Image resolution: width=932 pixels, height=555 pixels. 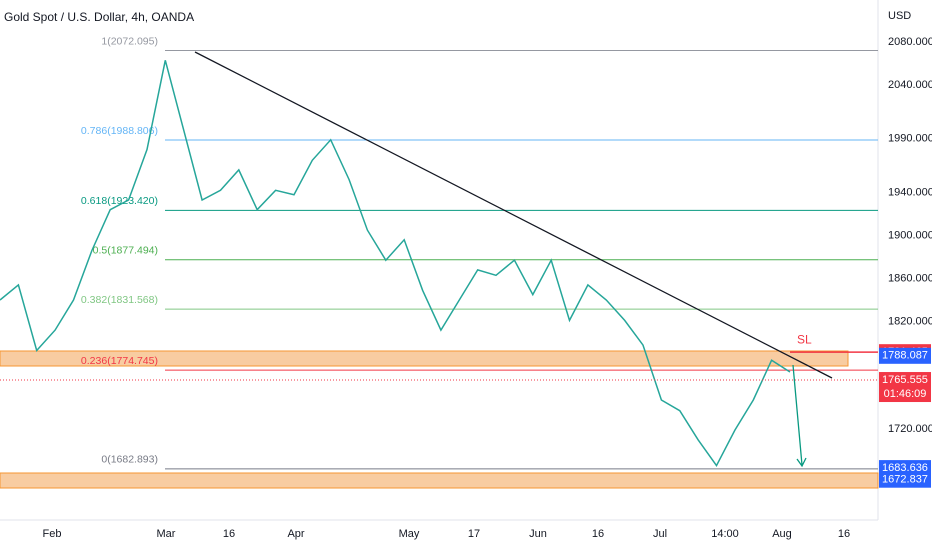 I want to click on fib-label: 0(1682.893), so click(x=129, y=460).